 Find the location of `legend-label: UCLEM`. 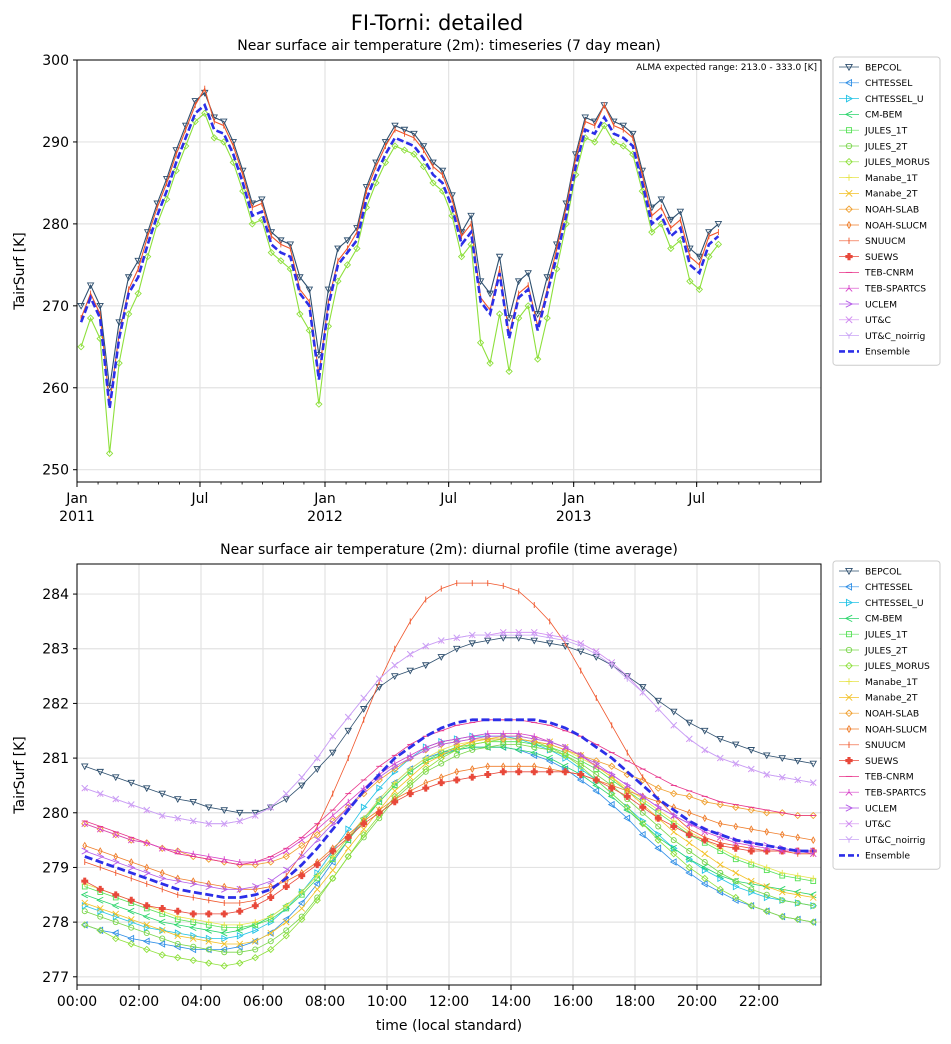

legend-label: UCLEM is located at coordinates (881, 304).